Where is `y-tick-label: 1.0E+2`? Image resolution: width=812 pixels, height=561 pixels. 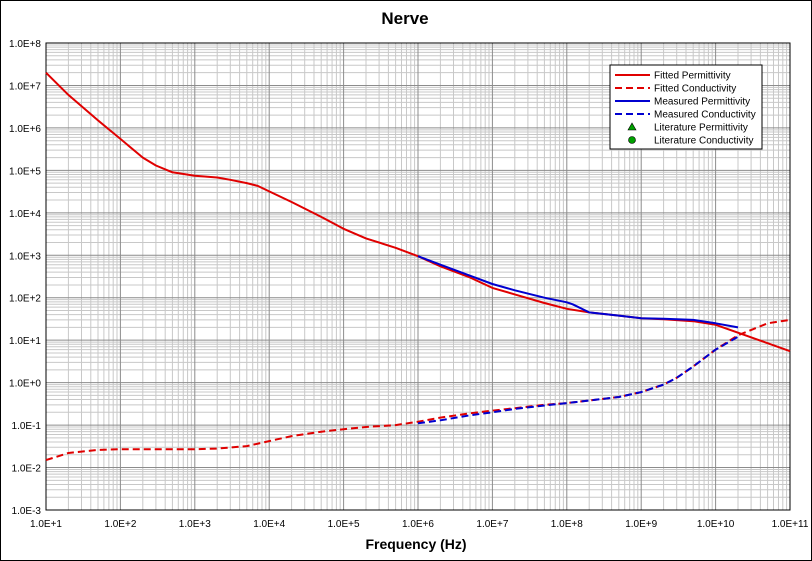
y-tick-label: 1.0E+2 is located at coordinates (25, 299).